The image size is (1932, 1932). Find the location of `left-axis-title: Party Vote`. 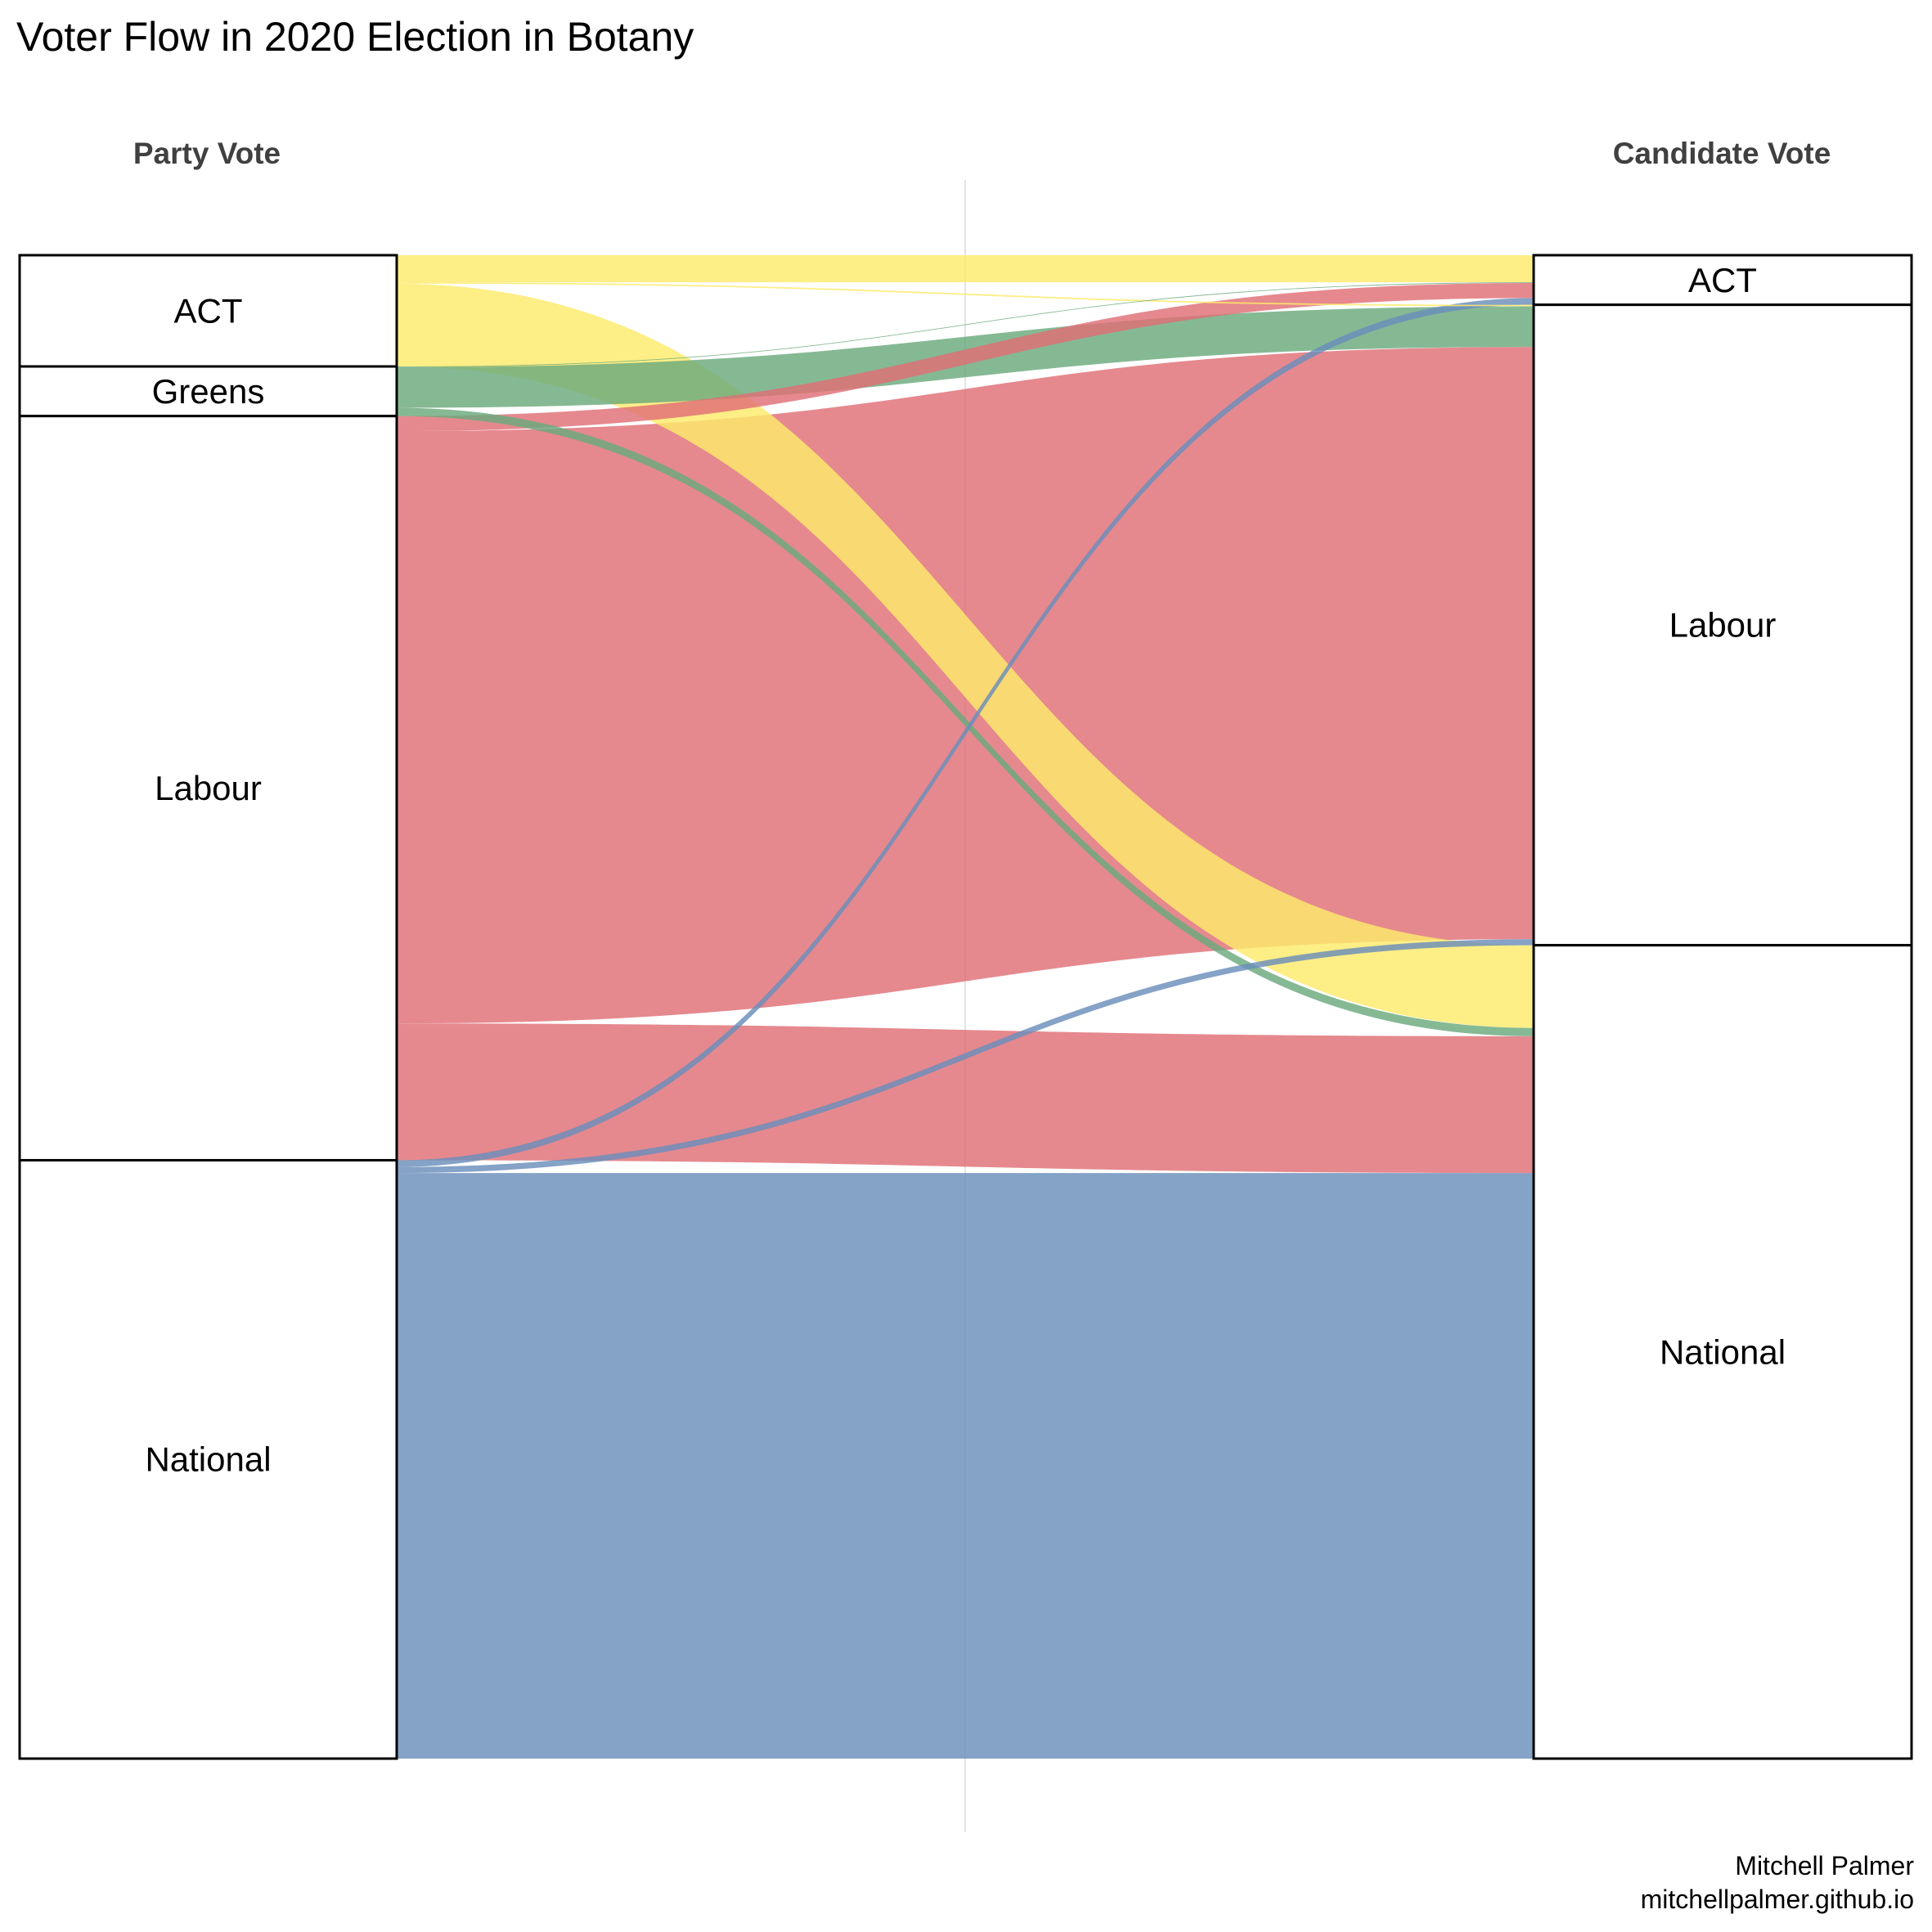

left-axis-title: Party Vote is located at coordinates (207, 154).